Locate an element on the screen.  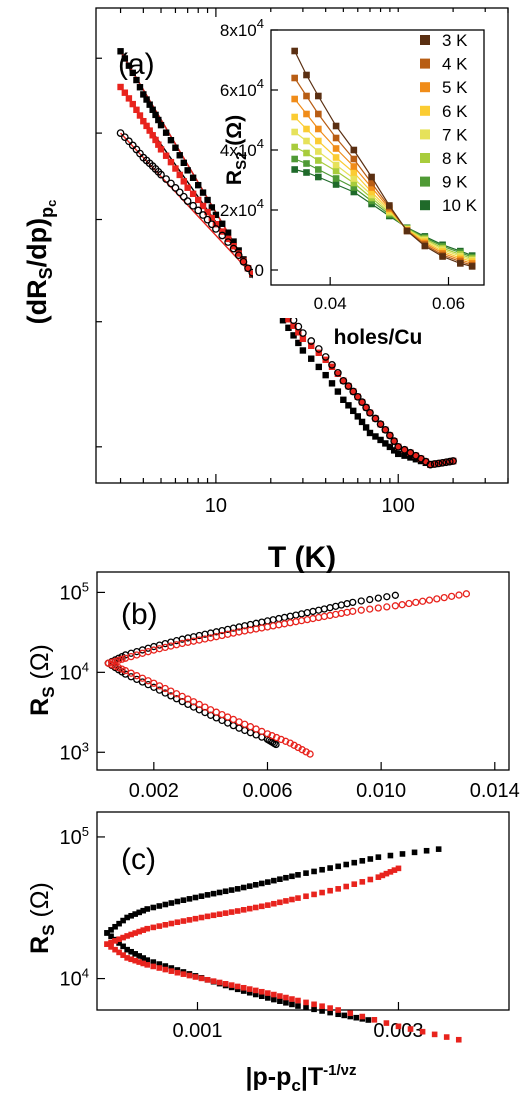
inset-point-3K is located at coordinates (318, 96).